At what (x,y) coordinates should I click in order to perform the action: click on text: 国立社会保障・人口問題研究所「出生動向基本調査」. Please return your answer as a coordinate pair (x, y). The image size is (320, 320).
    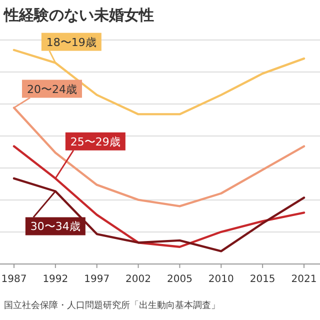
    Looking at the image, I should click on (112, 305).